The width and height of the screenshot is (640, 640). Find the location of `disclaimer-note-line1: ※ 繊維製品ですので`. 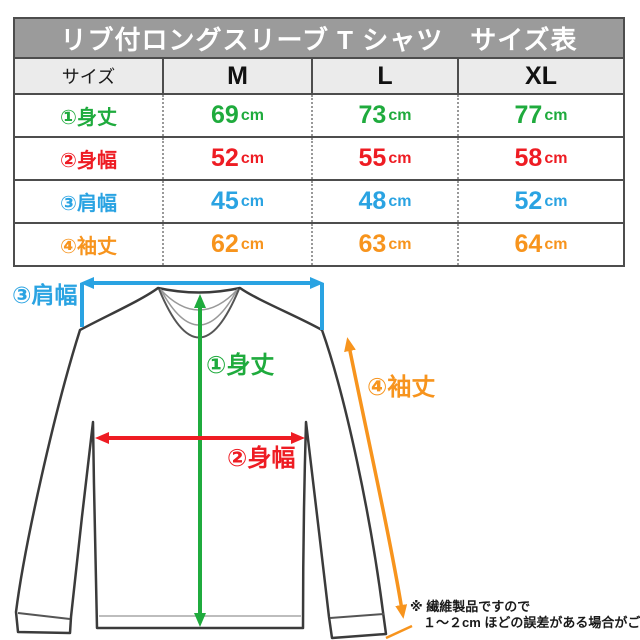

disclaimer-note-line1: ※ 繊維製品ですので is located at coordinates (470, 606).